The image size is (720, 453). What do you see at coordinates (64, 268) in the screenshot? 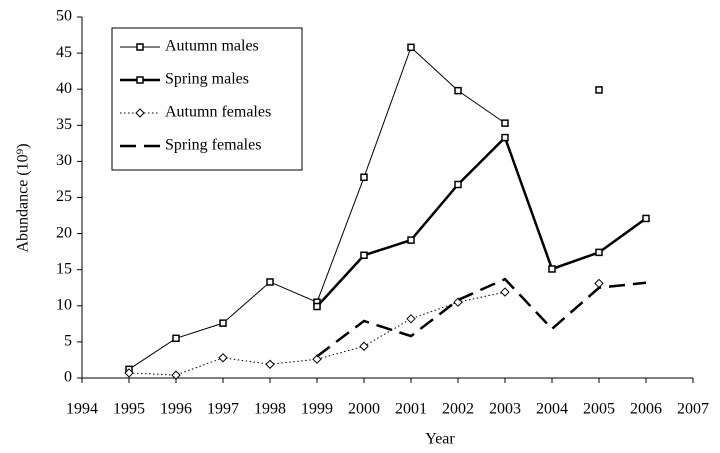
I see `y-tick-label: 15` at bounding box center [64, 268].